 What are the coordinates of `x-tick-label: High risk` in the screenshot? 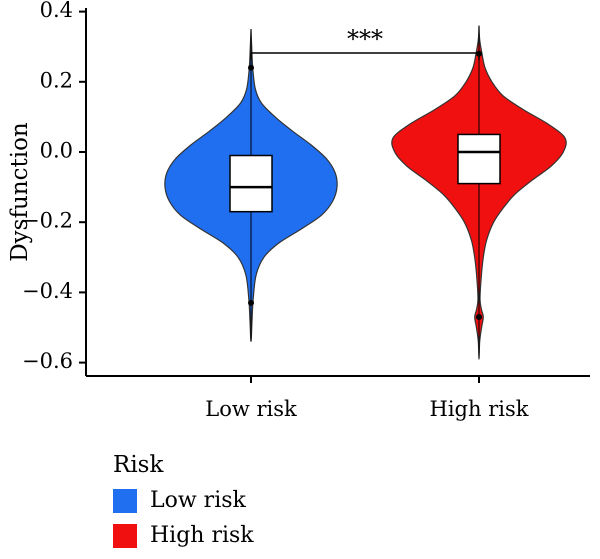 It's located at (479, 409).